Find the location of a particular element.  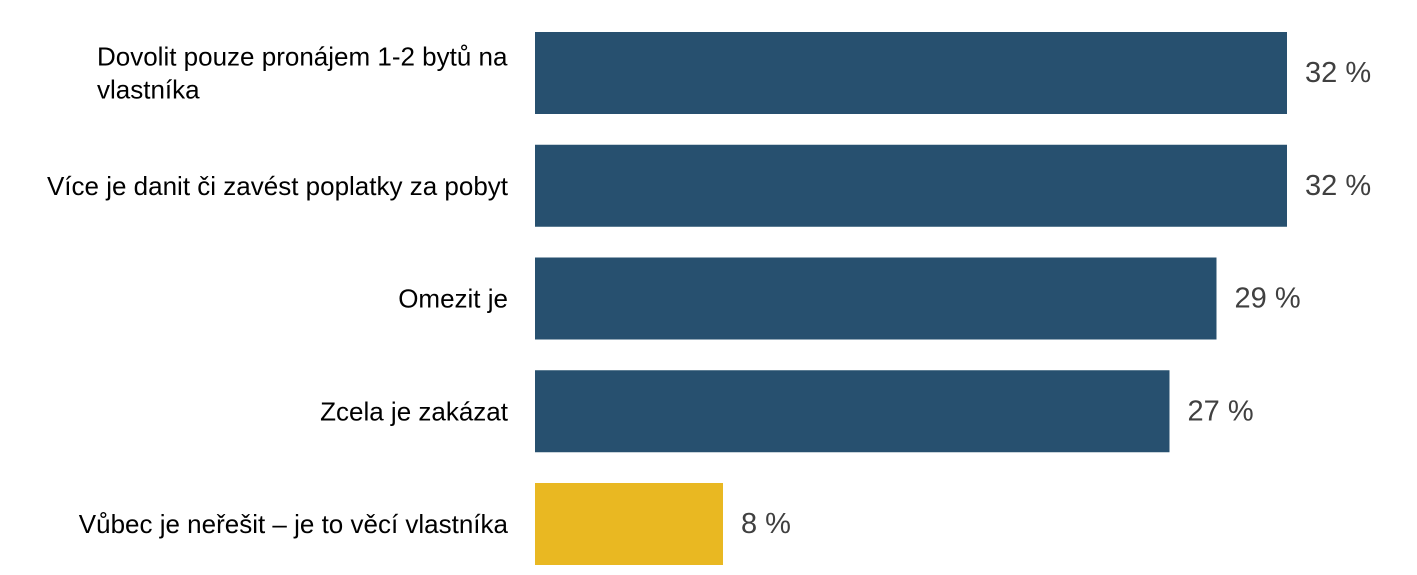

value-label-4: 27 % is located at coordinates (1221, 411).